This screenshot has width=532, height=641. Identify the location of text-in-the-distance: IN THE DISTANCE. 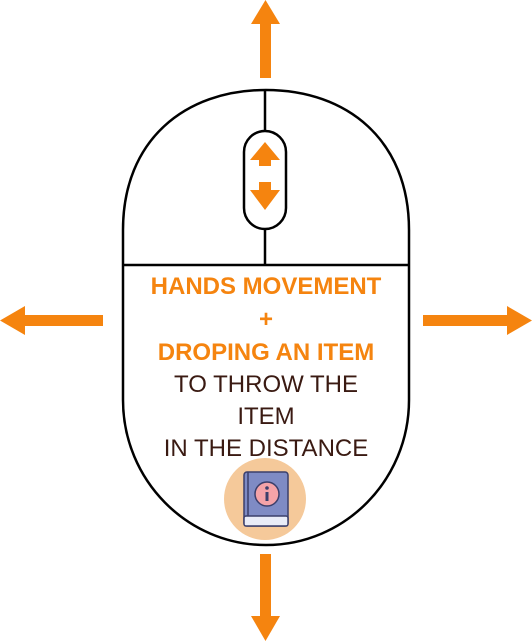
(266, 448).